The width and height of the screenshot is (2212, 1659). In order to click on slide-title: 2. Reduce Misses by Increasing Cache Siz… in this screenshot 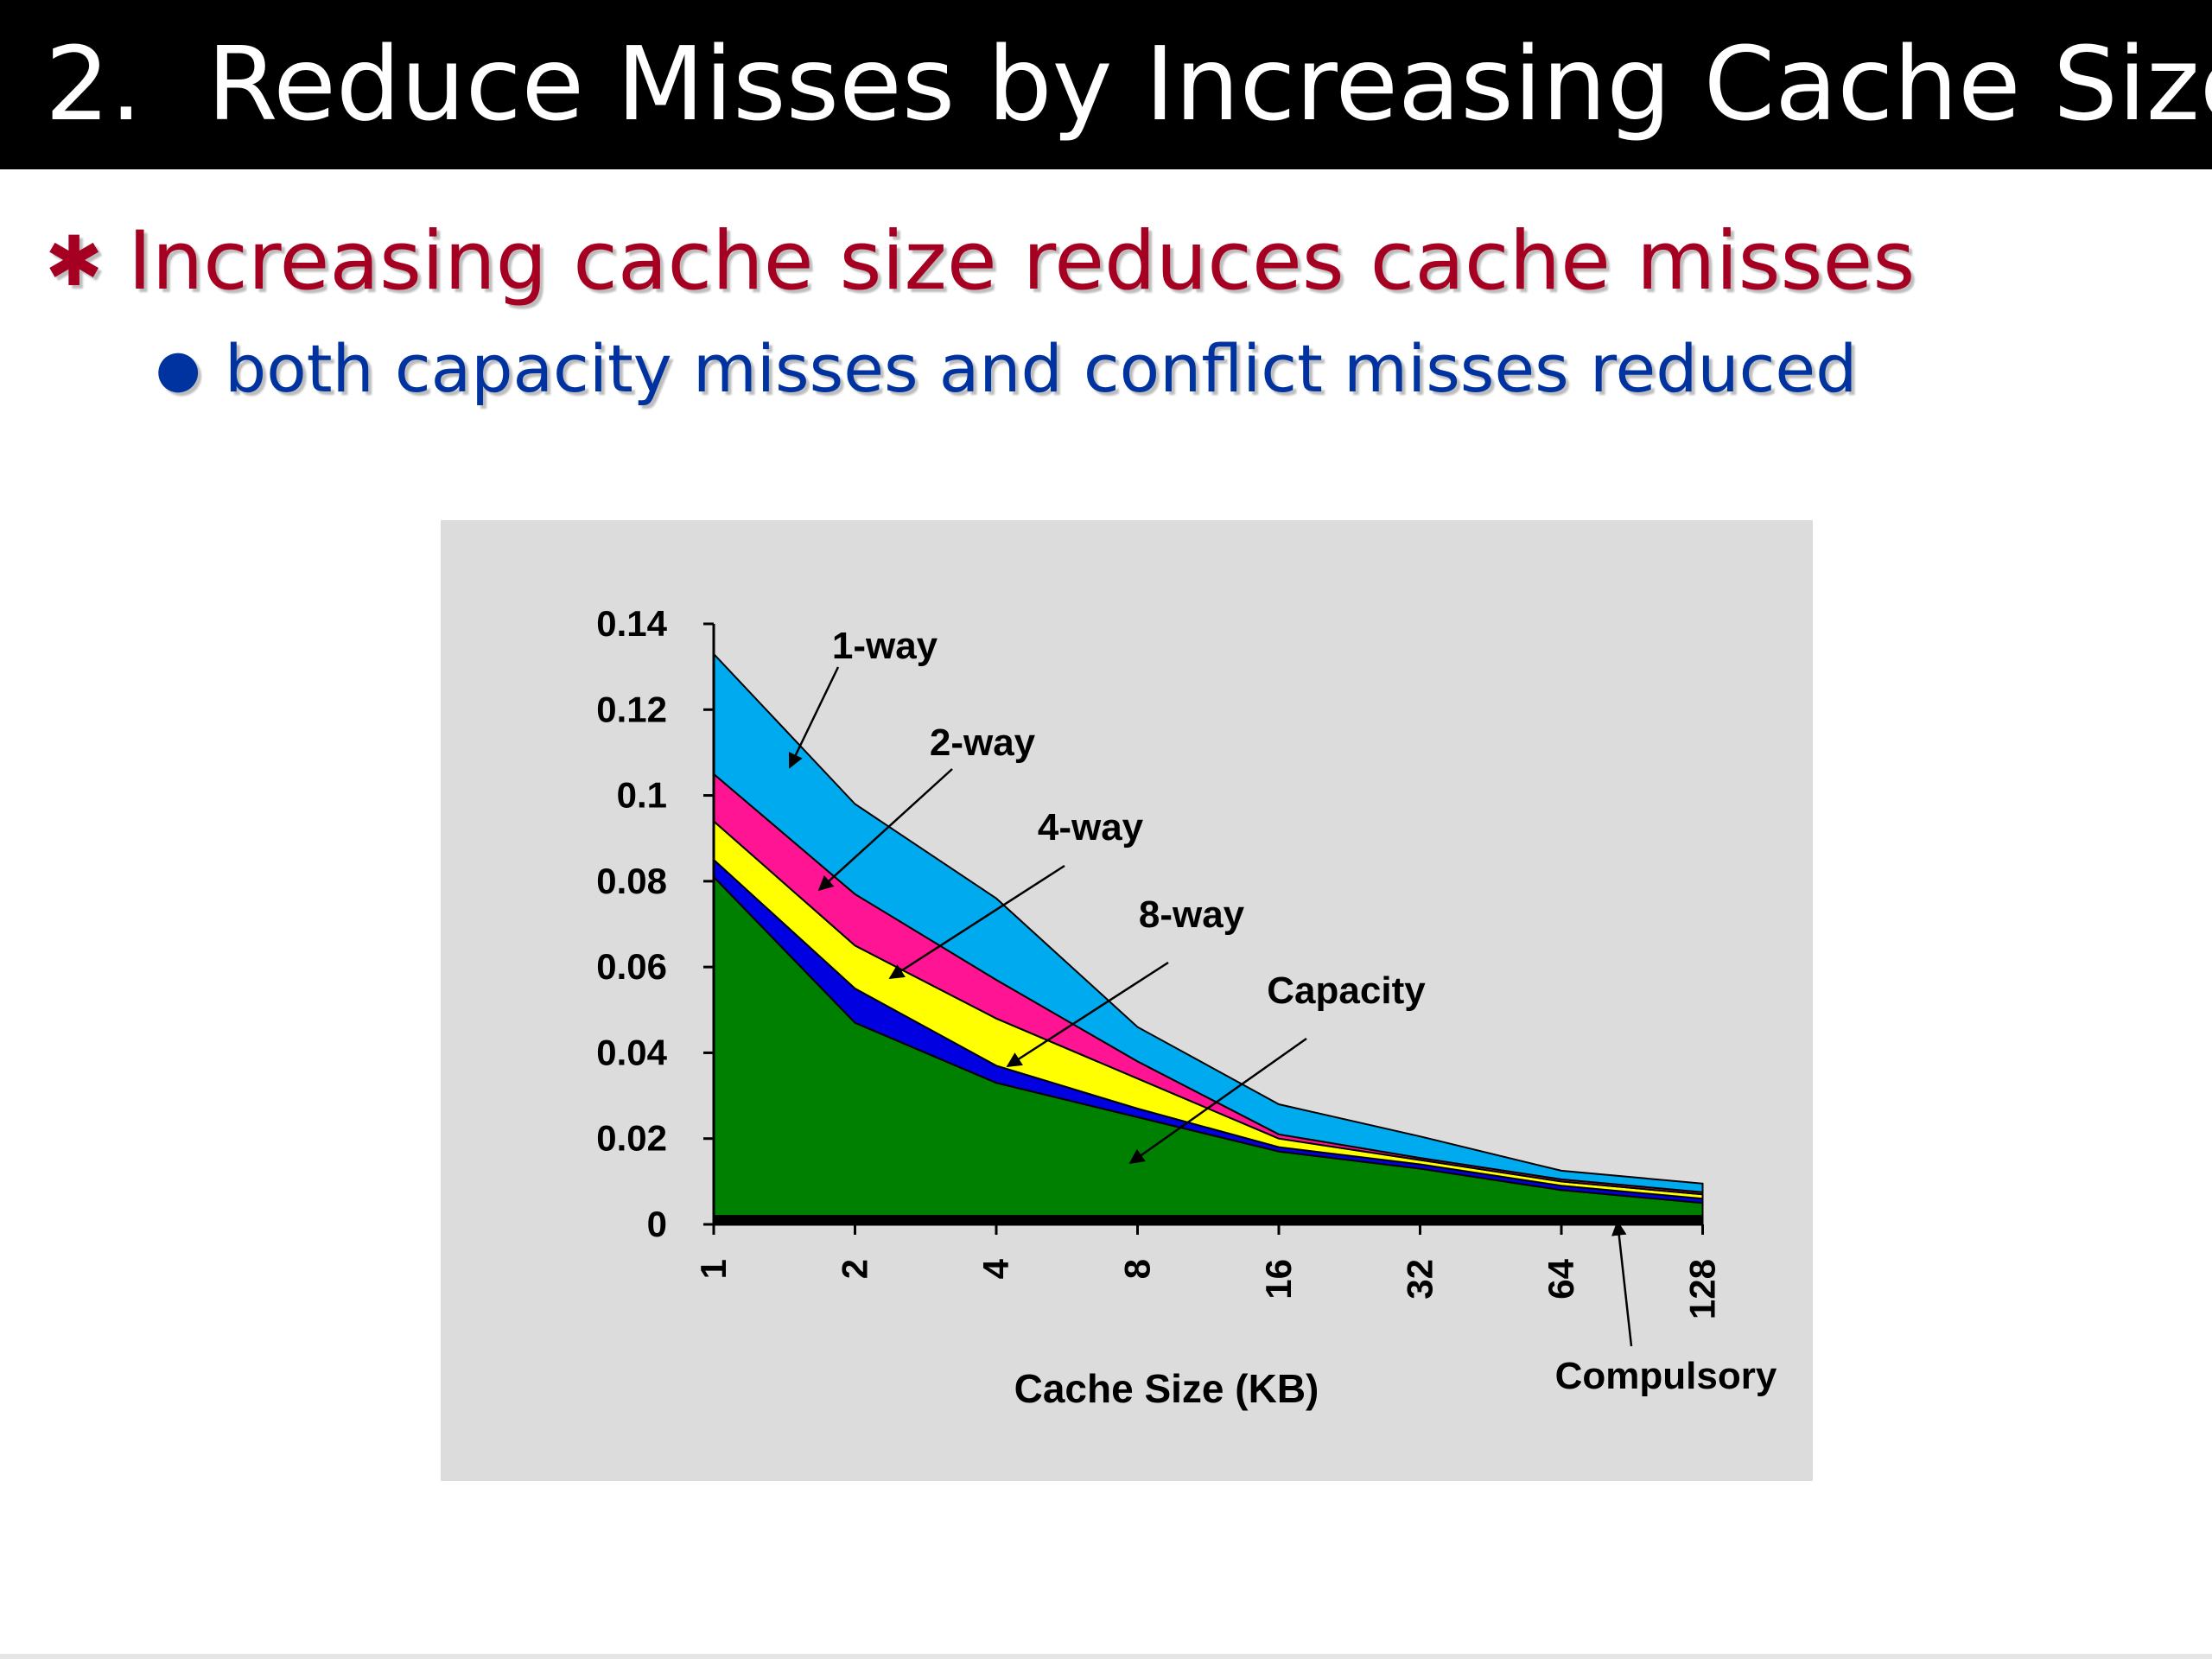, I will do `click(1128, 83)`.